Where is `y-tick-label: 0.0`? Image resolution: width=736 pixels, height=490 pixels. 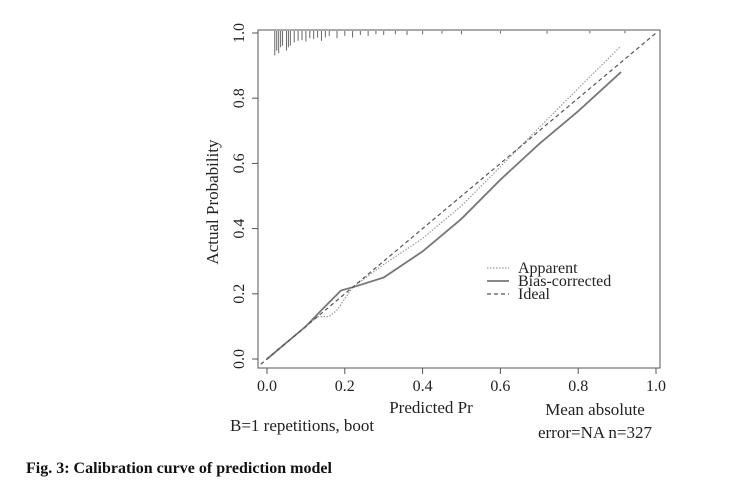 y-tick-label: 0.0 is located at coordinates (239, 359).